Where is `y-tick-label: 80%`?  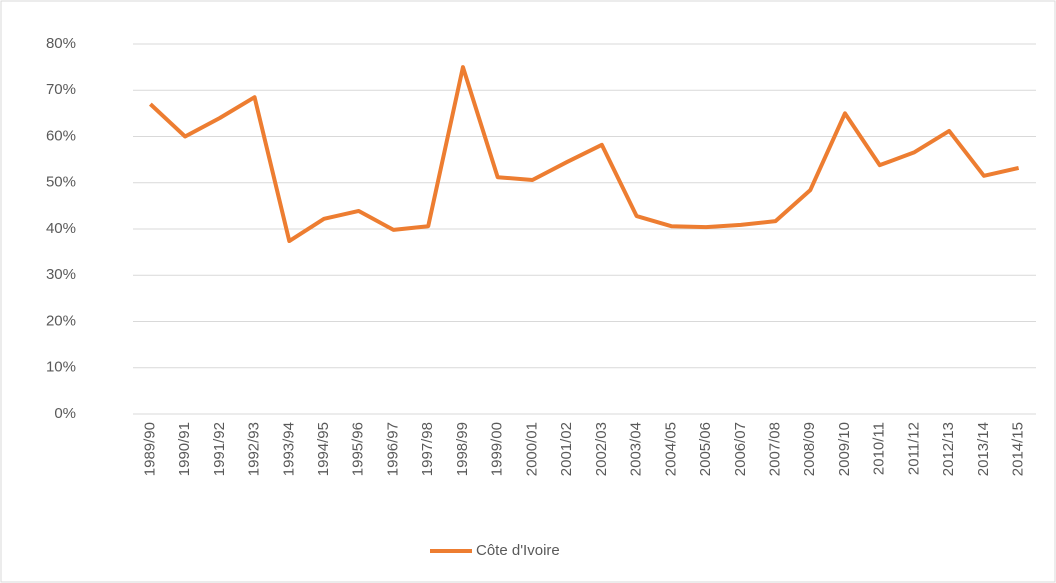 y-tick-label: 80% is located at coordinates (61, 43).